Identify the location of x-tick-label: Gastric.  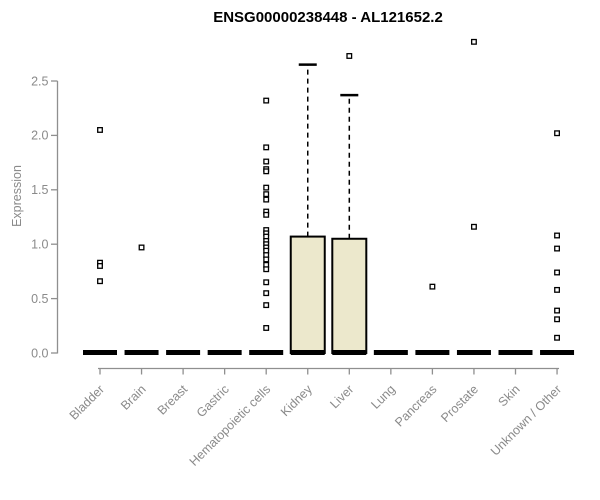
(213, 401).